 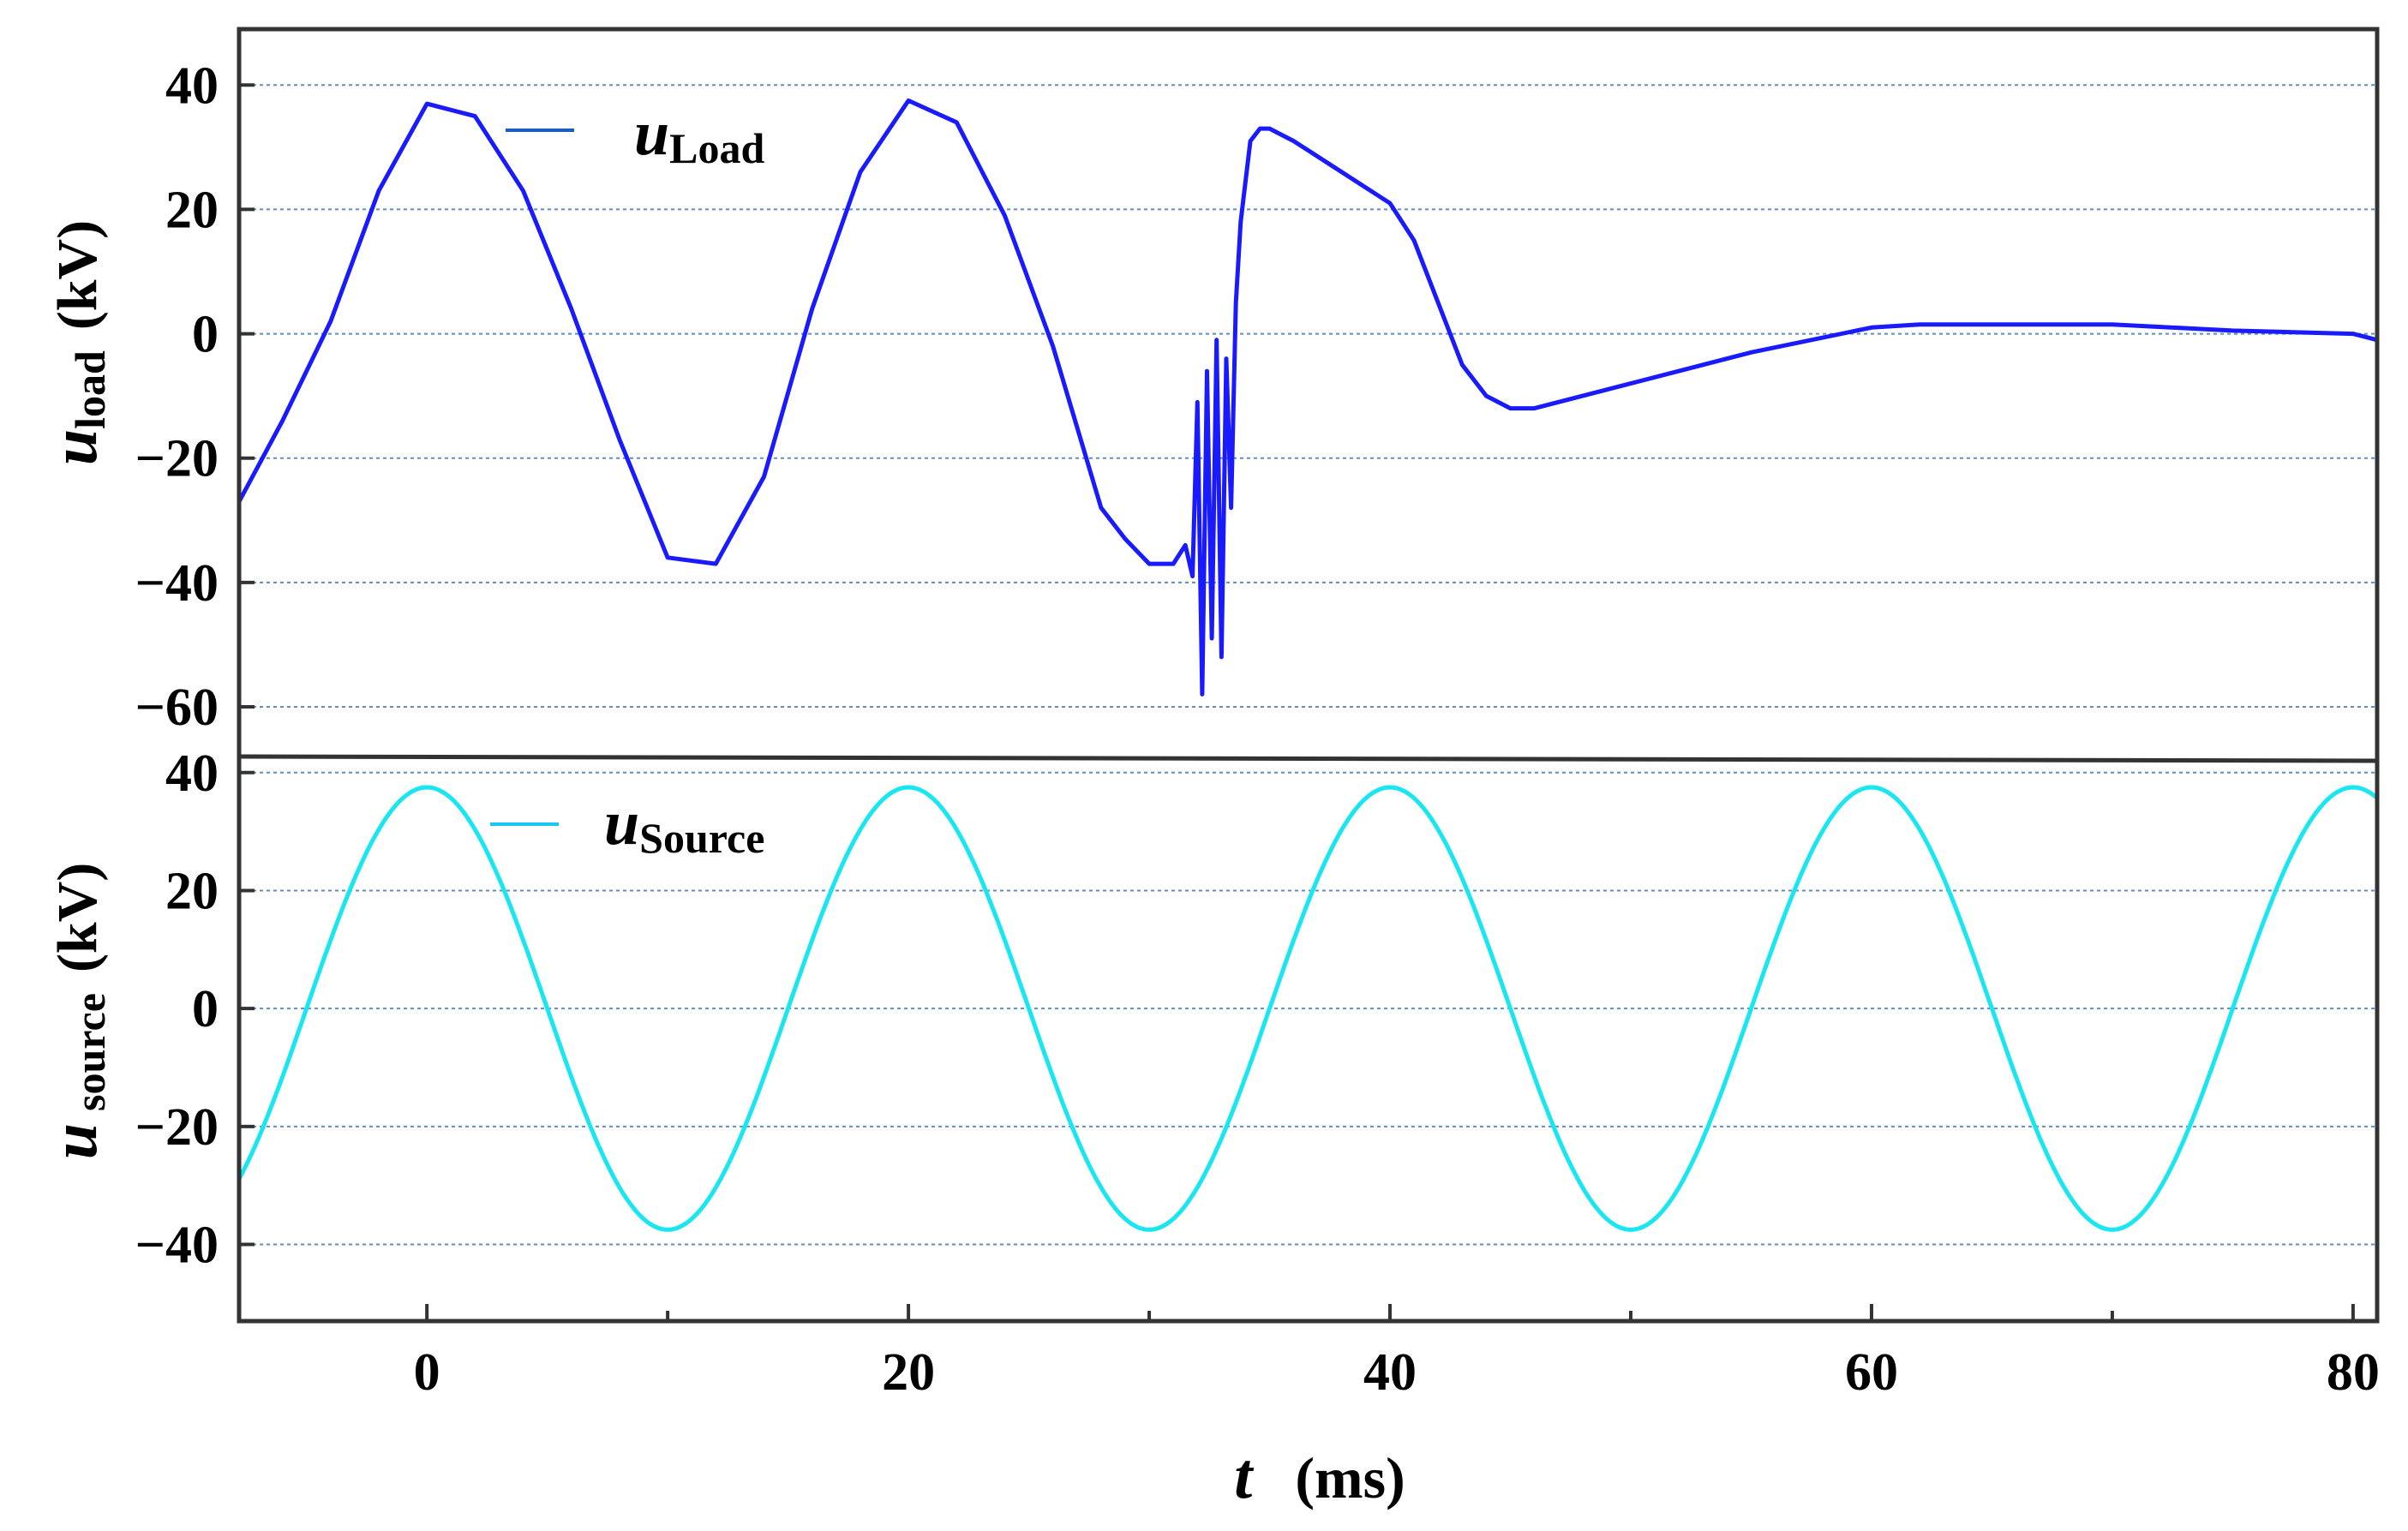 What do you see at coordinates (1350, 1477) in the screenshot?
I see `xlabel-unit: (ms)` at bounding box center [1350, 1477].